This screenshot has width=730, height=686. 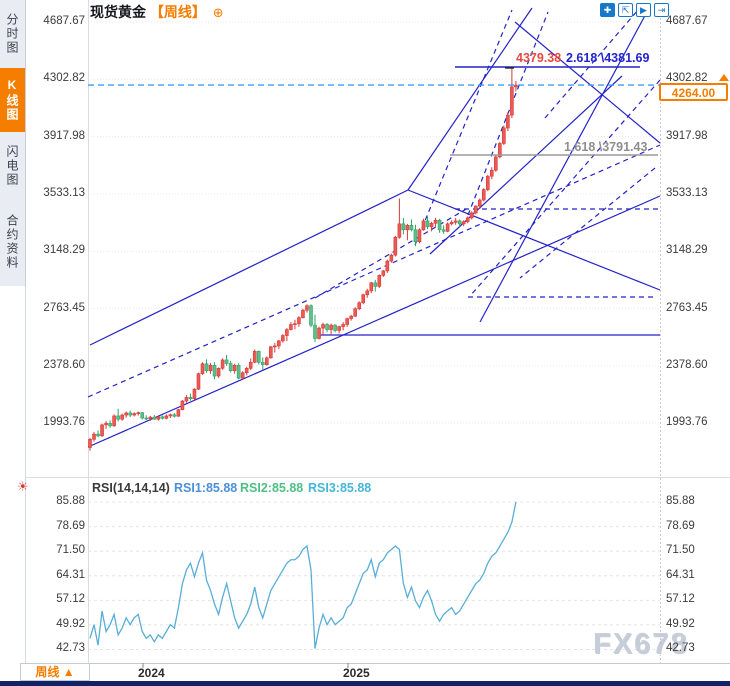 What do you see at coordinates (608, 58) in the screenshot?
I see `fib-2618-label: 2.618 \4381.69` at bounding box center [608, 58].